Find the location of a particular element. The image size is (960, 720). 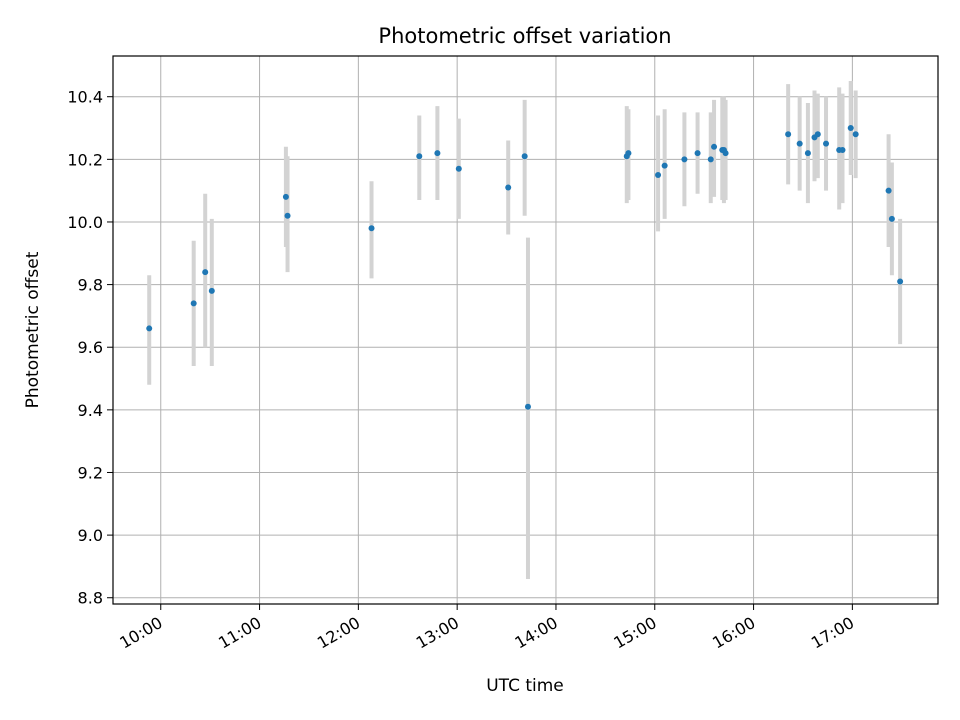

y-tick-label: 10.4 is located at coordinates (85, 97).